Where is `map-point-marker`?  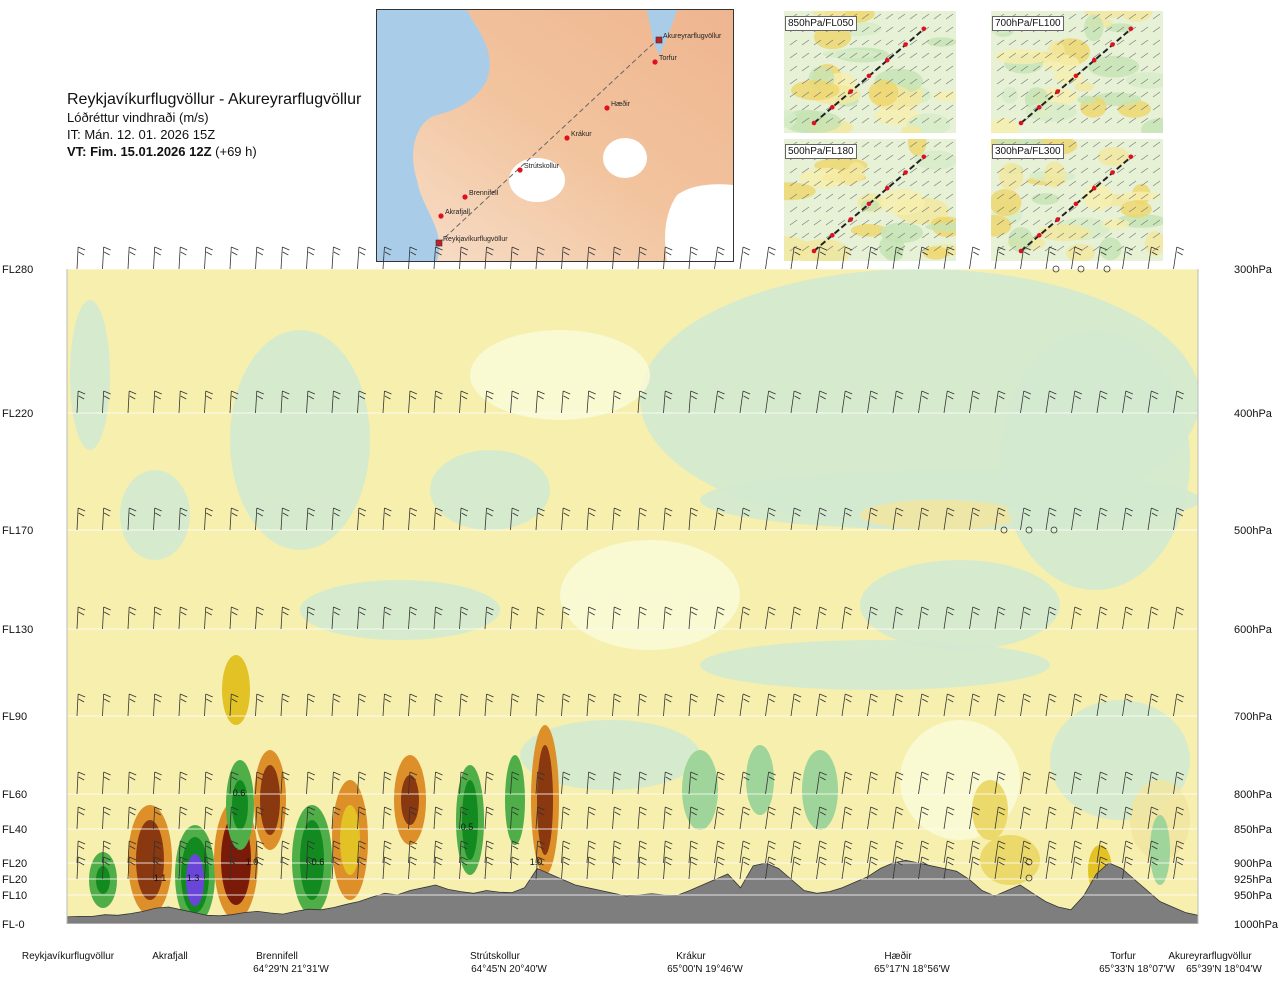
map-point-marker is located at coordinates (465, 197).